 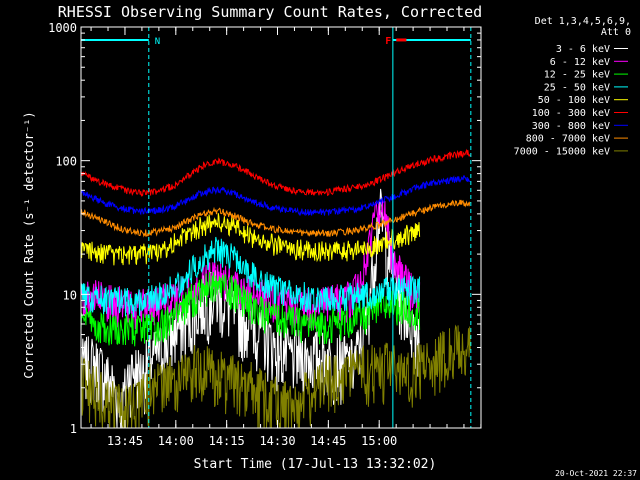 What do you see at coordinates (574, 100) in the screenshot?
I see `legend-entry-label: 50 - 100 keV` at bounding box center [574, 100].